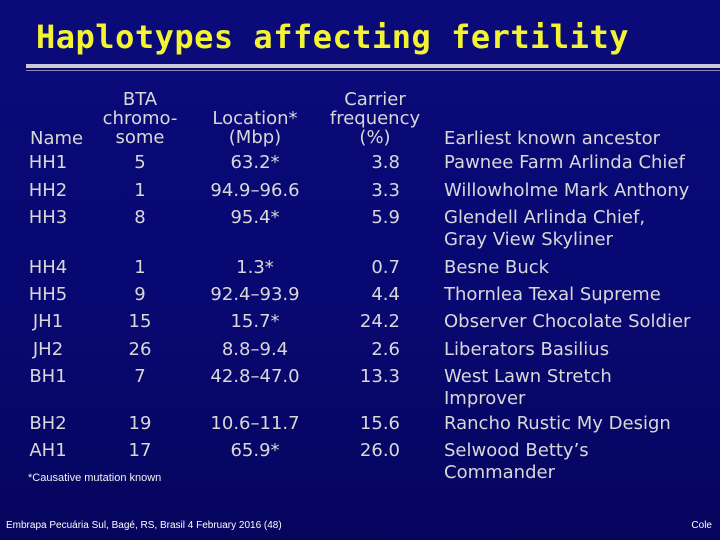  What do you see at coordinates (385, 294) in the screenshot?
I see `row-carrier: 4.4` at bounding box center [385, 294].